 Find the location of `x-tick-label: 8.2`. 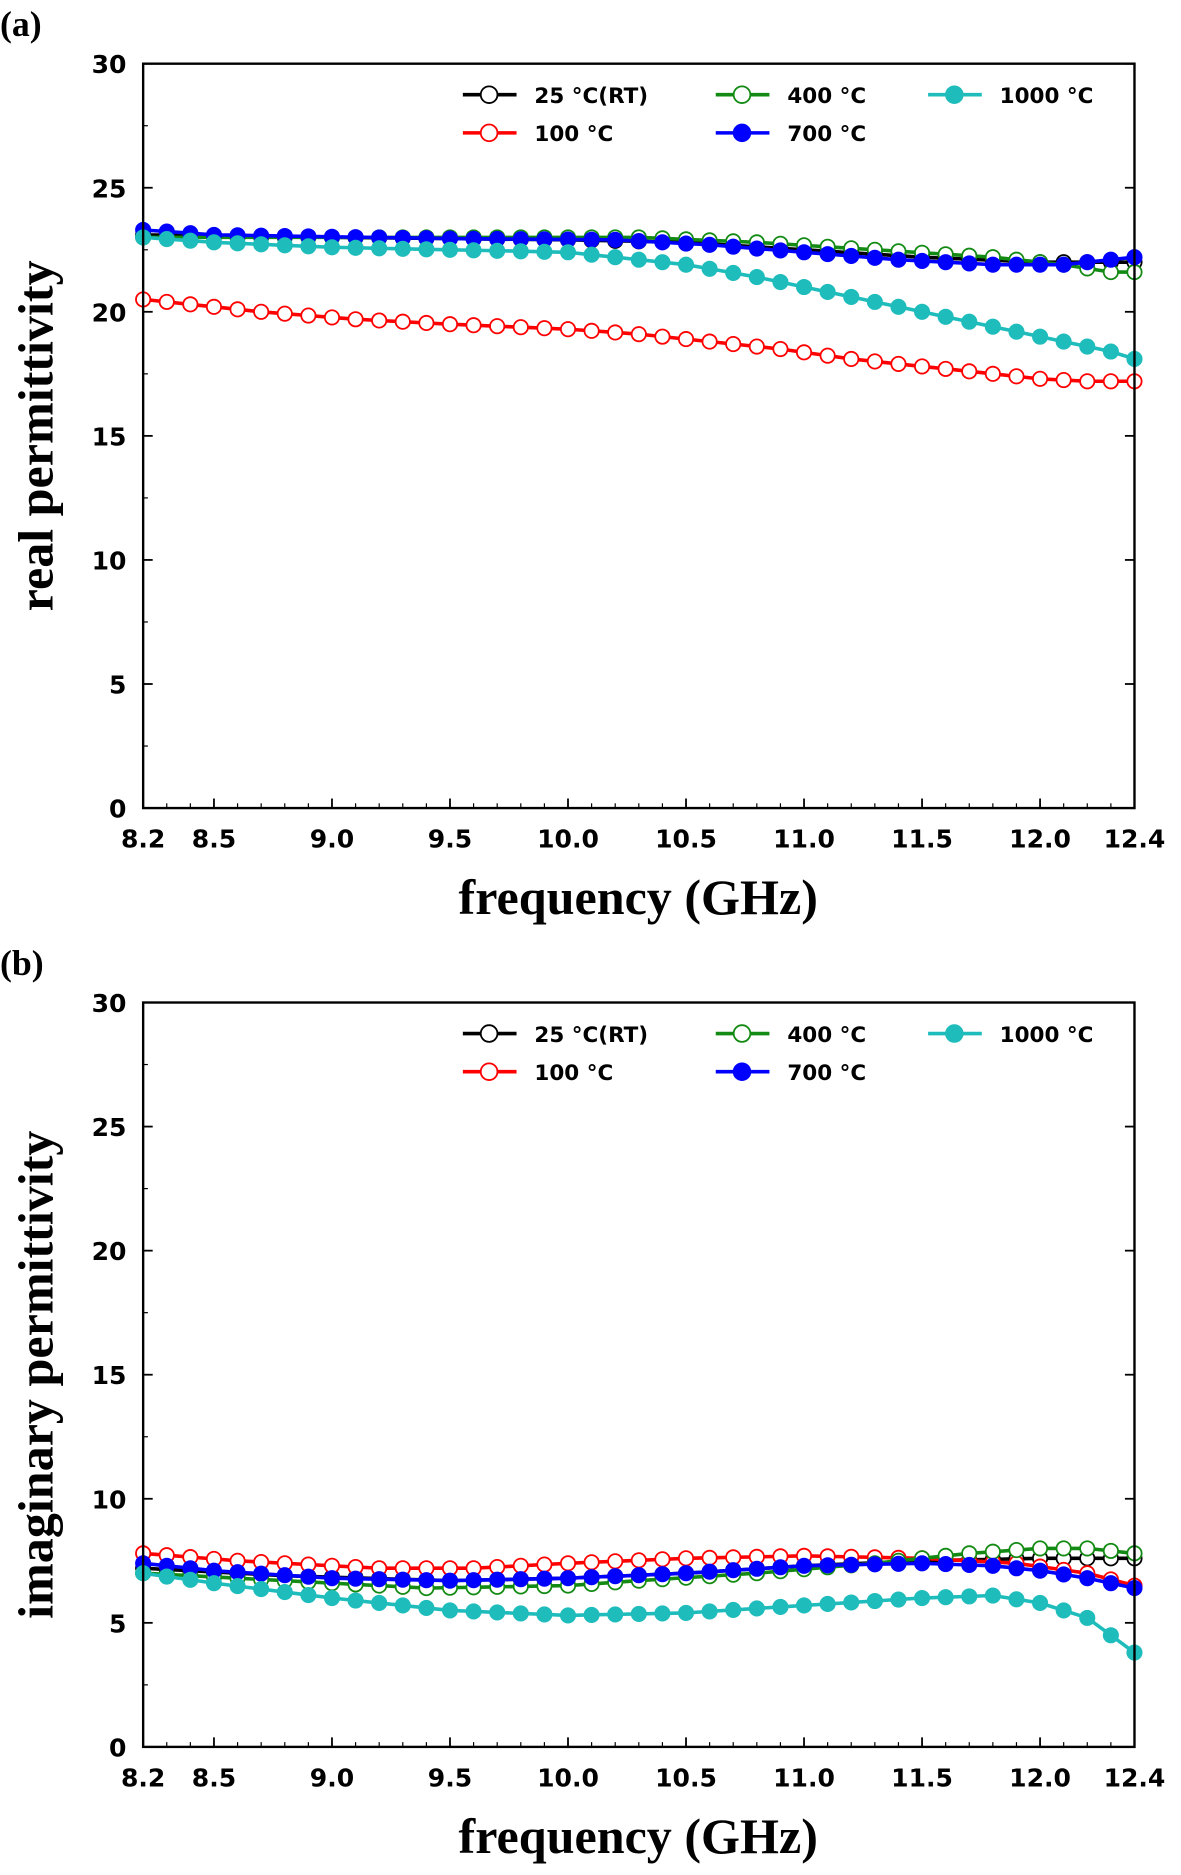

x-tick-label: 8.2 is located at coordinates (143, 1777).